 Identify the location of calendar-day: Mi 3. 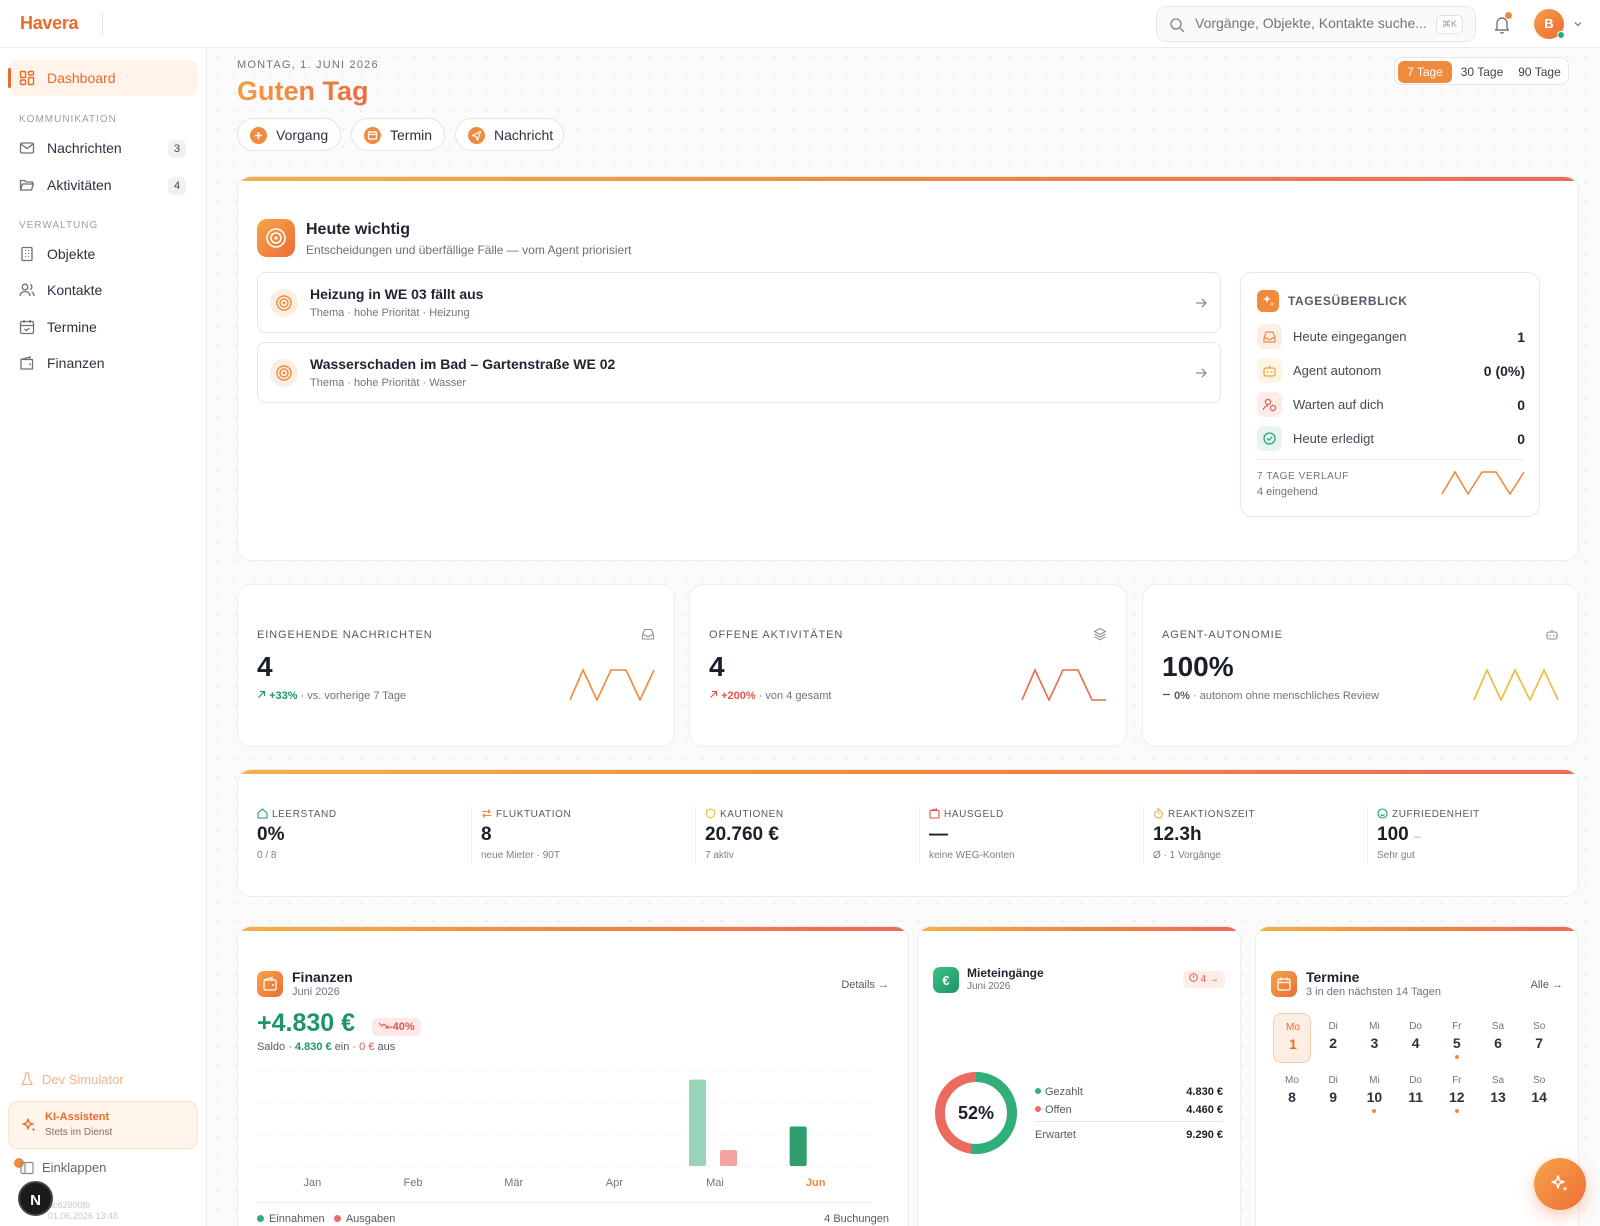
(1374, 1038).